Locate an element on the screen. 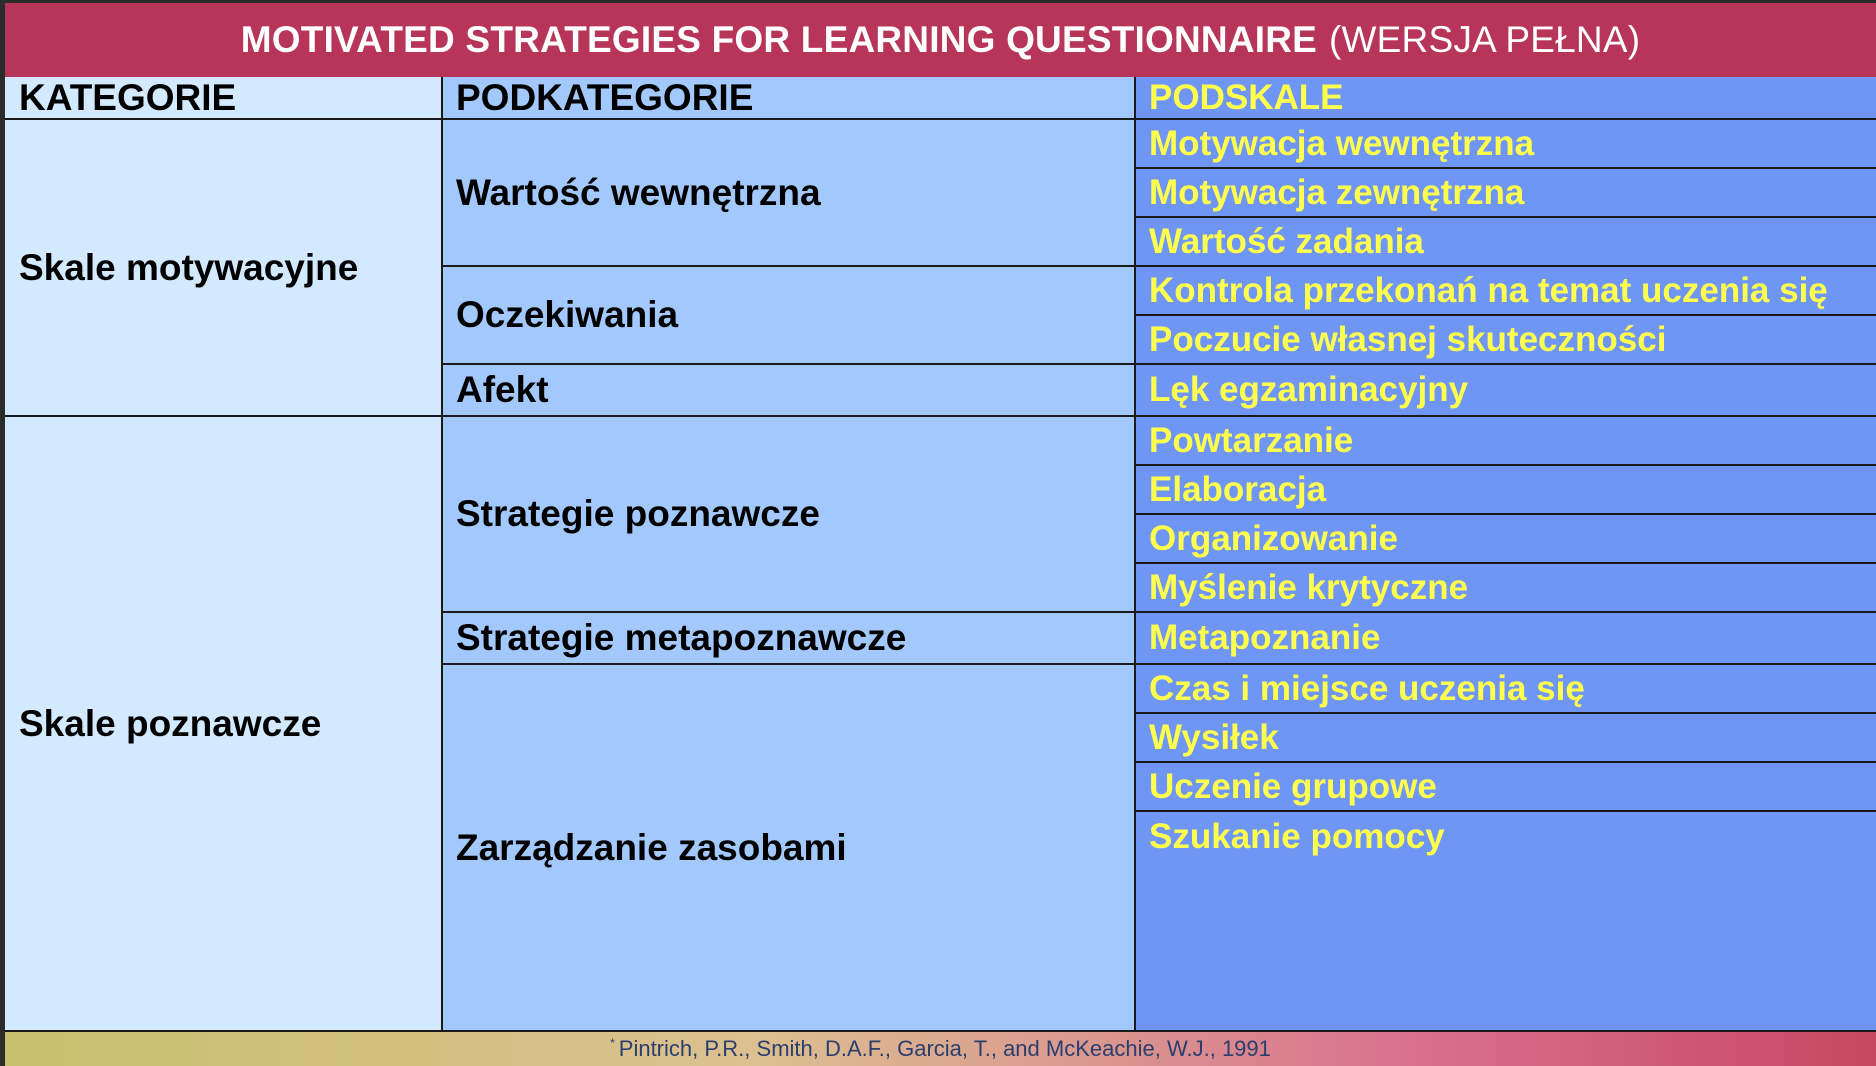  podskala-cell: Lęk egzaminacyjny is located at coordinates (1505, 390).